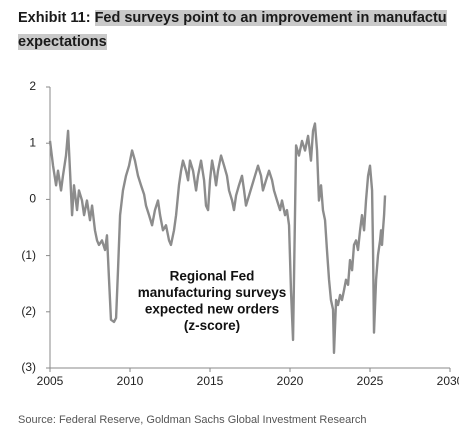  What do you see at coordinates (32, 142) in the screenshot?
I see `y-tick-label: 1` at bounding box center [32, 142].